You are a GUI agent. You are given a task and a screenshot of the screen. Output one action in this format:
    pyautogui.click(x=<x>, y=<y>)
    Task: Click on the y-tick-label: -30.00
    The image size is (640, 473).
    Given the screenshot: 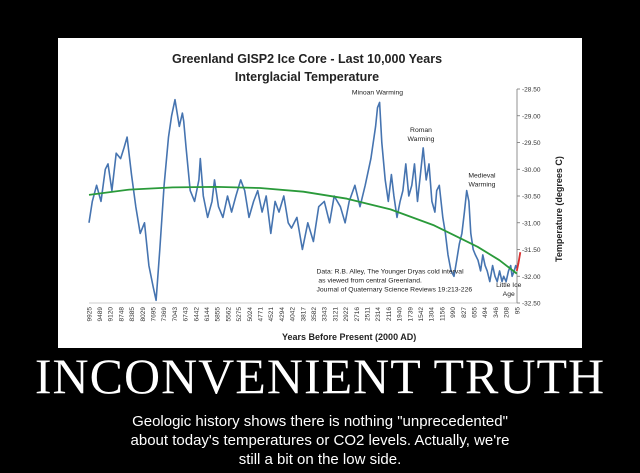 What is the action you would take?
    pyautogui.click(x=531, y=170)
    